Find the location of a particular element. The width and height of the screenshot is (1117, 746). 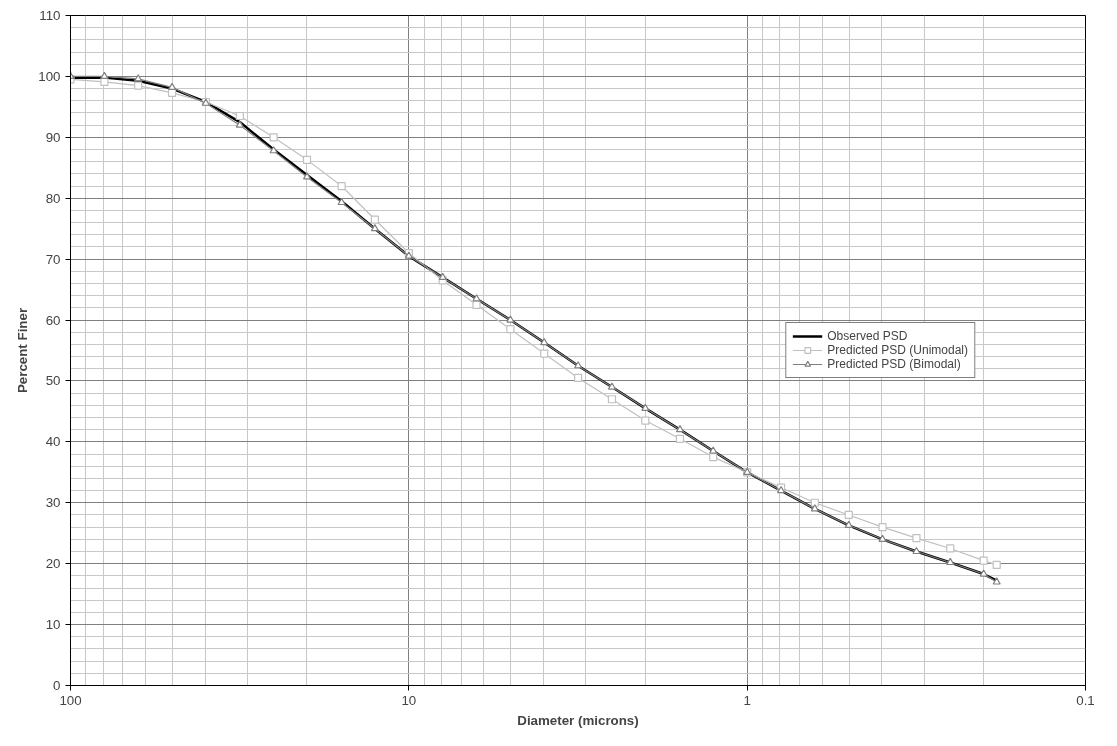

x-tick-label: 100 is located at coordinates (70, 700).